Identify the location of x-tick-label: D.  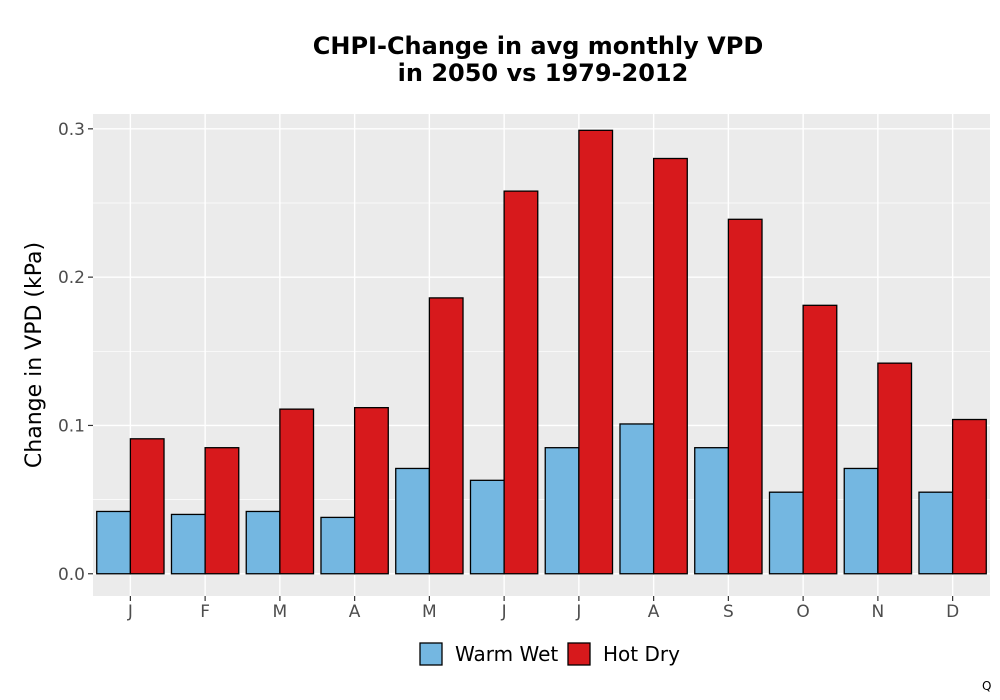
(952, 612).